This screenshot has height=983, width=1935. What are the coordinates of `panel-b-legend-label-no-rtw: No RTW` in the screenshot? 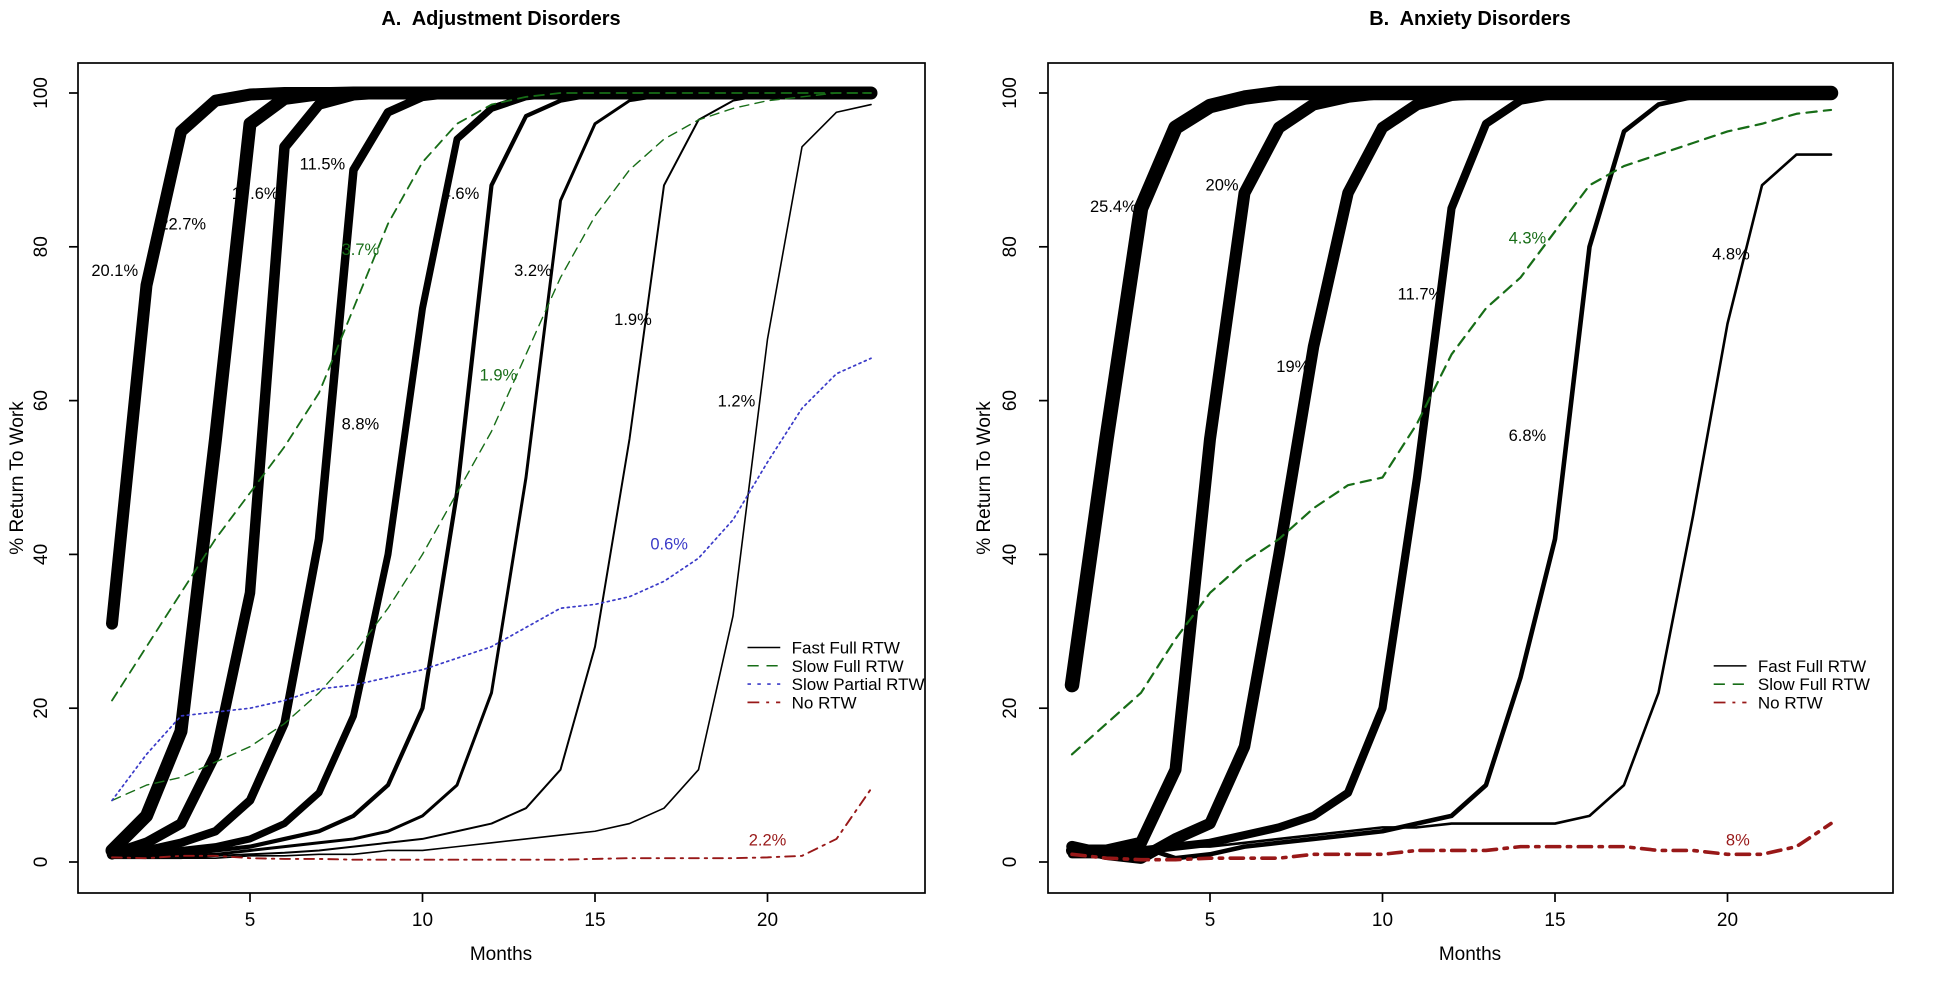 It's located at (1790, 703).